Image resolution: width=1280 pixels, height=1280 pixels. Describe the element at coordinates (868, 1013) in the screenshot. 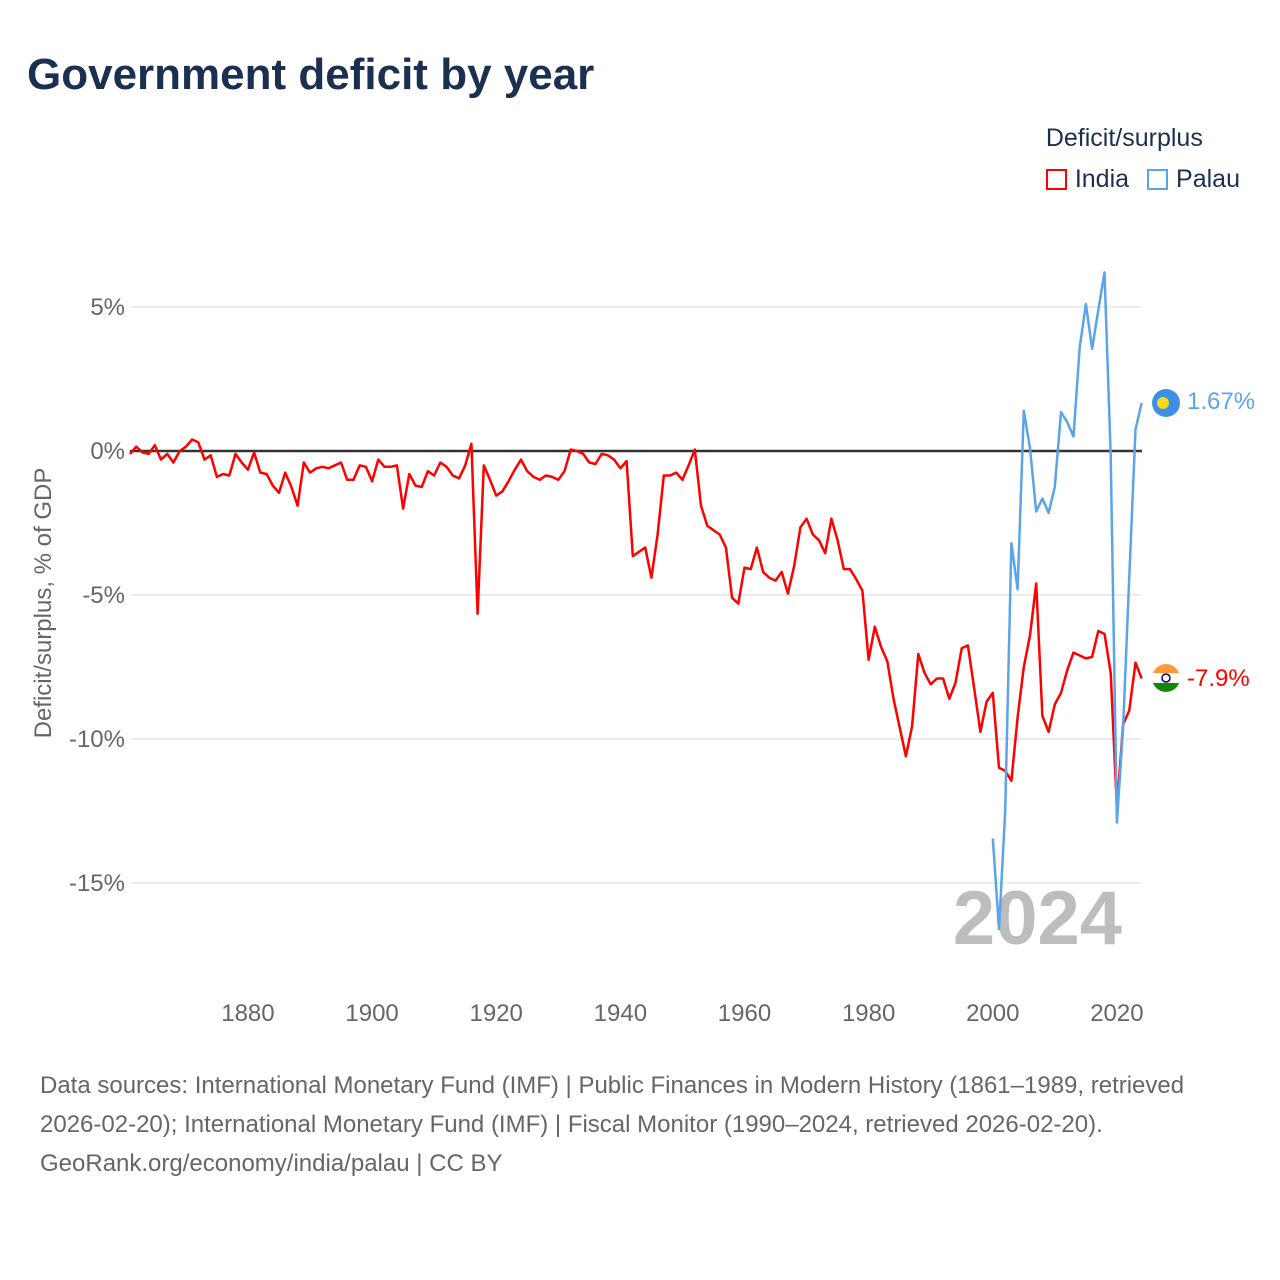

I see `x-tick-label: 1980` at that location.